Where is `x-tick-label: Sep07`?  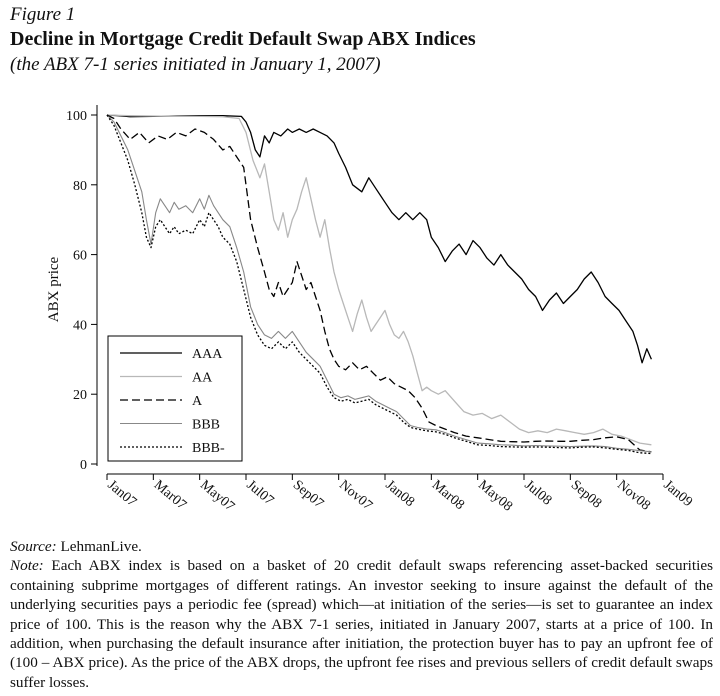
x-tick-label: Sep07 is located at coordinates (308, 495).